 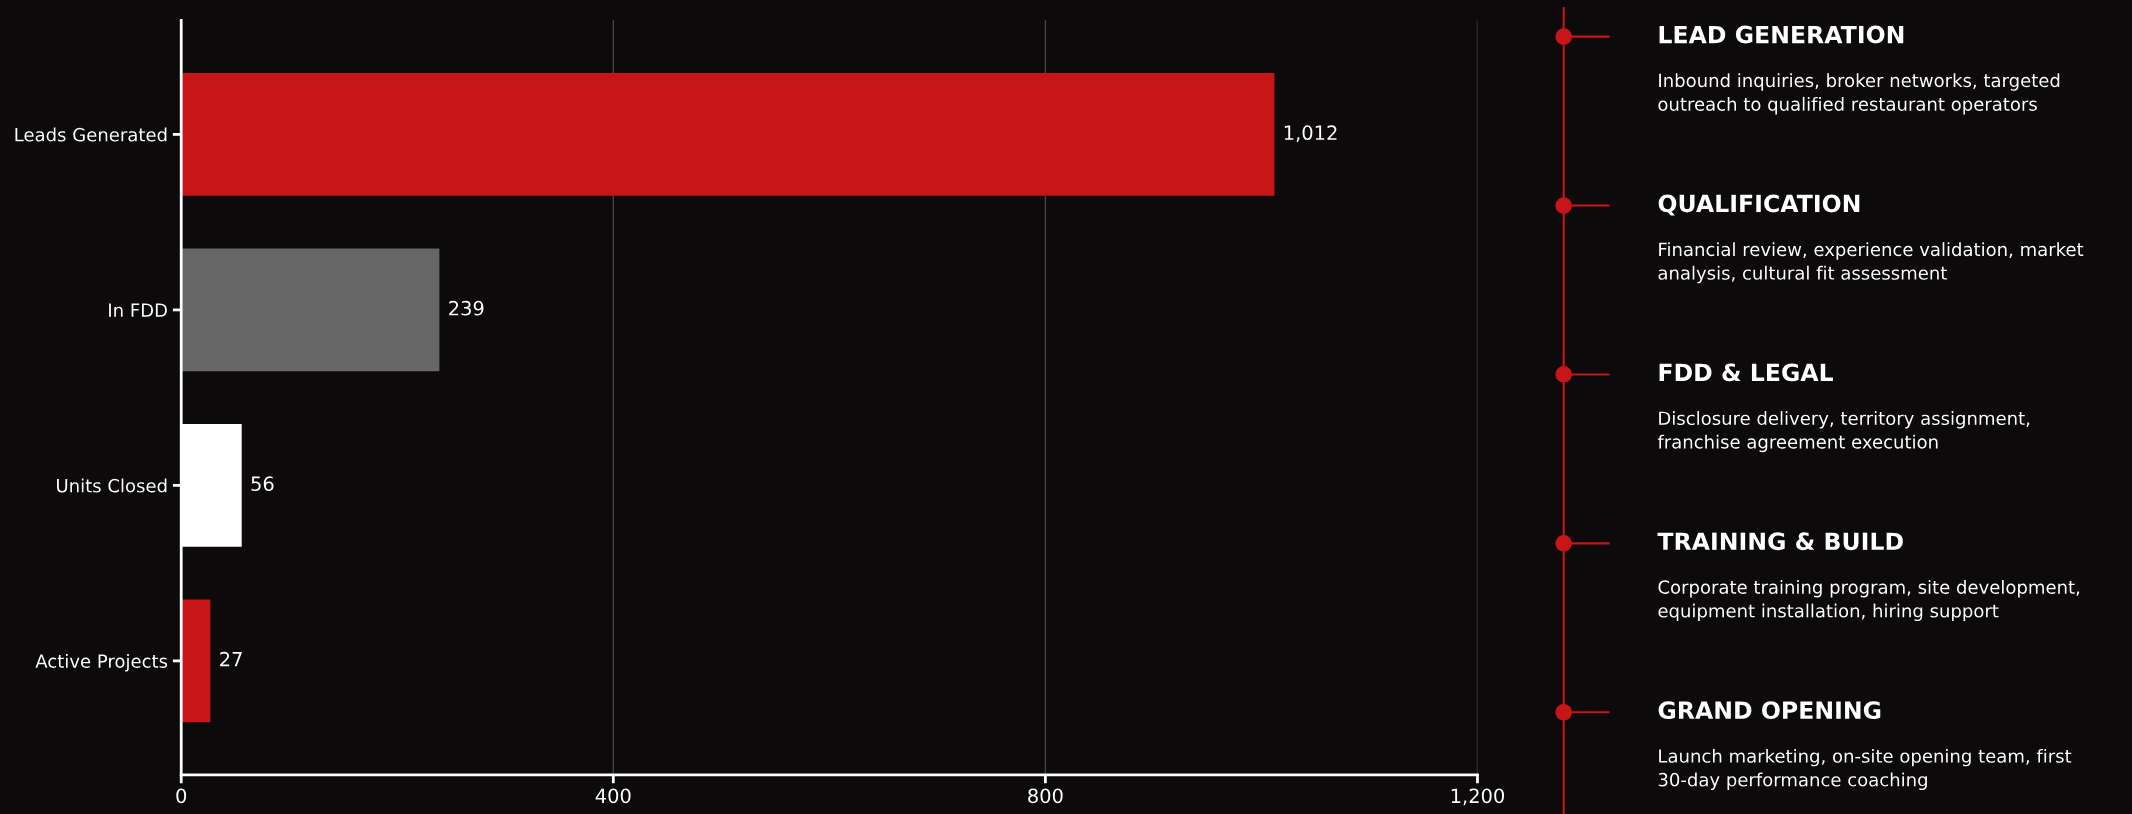 What do you see at coordinates (1746, 372) in the screenshot?
I see `category-label: FDD & LEGAL` at bounding box center [1746, 372].